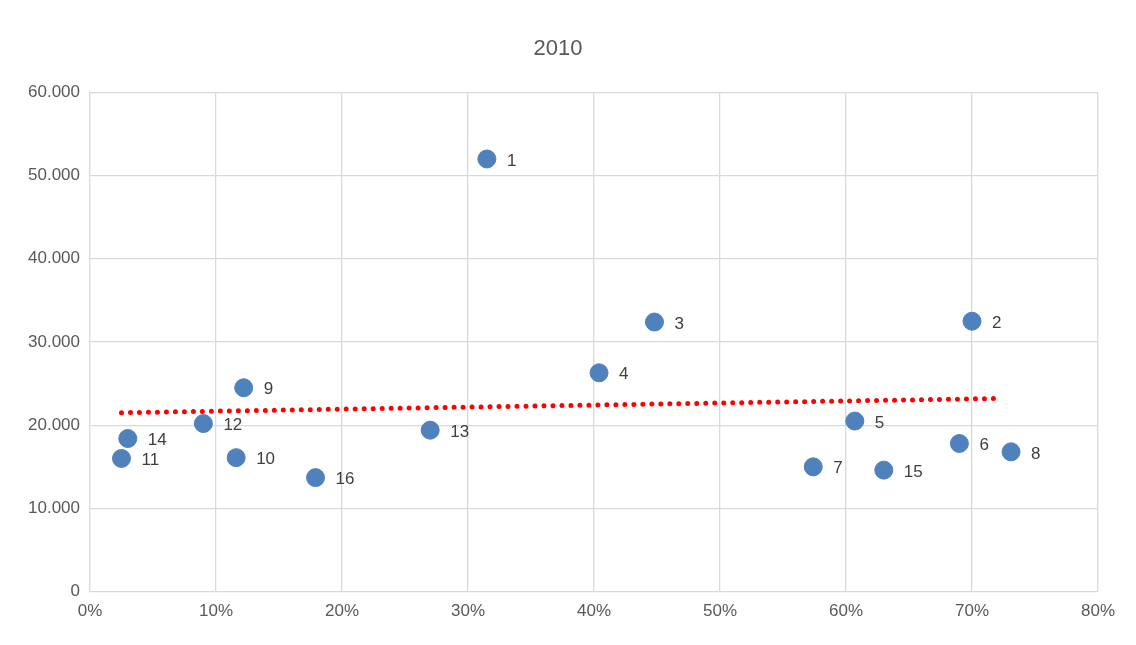 This screenshot has width=1136, height=645. What do you see at coordinates (720, 611) in the screenshot?
I see `x-tick-label: 50%` at bounding box center [720, 611].